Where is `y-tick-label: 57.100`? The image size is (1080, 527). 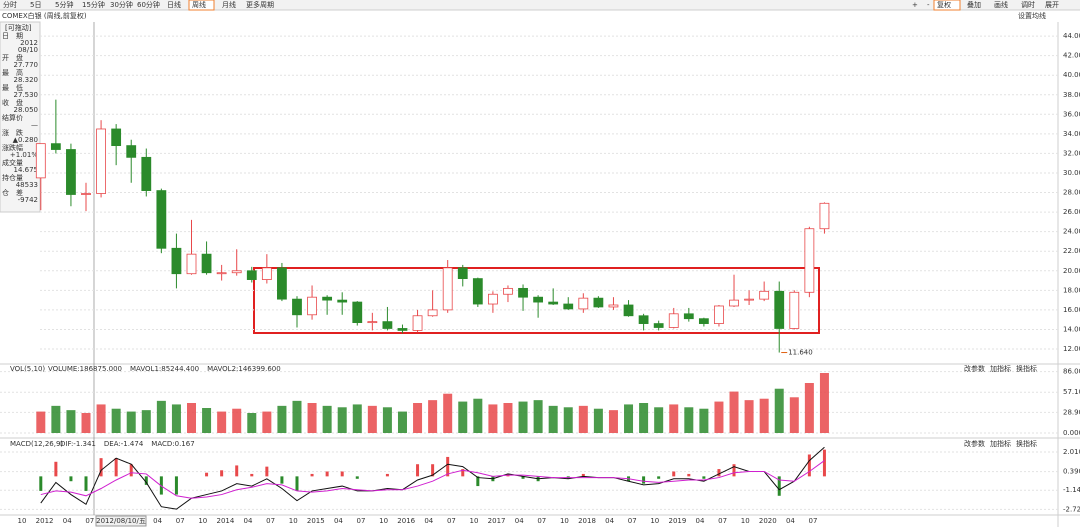
y-tick-label: 57.100 is located at coordinates (1071, 392).